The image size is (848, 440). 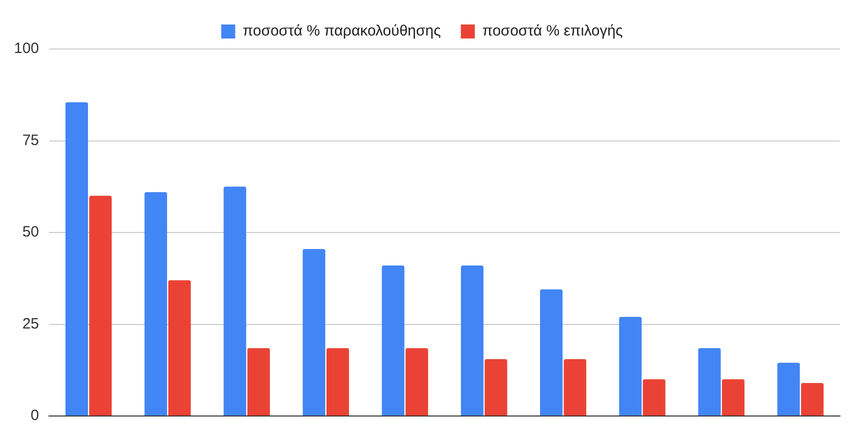 I want to click on legend-label: ποσοστά % παρακολούθησης, so click(x=341, y=31).